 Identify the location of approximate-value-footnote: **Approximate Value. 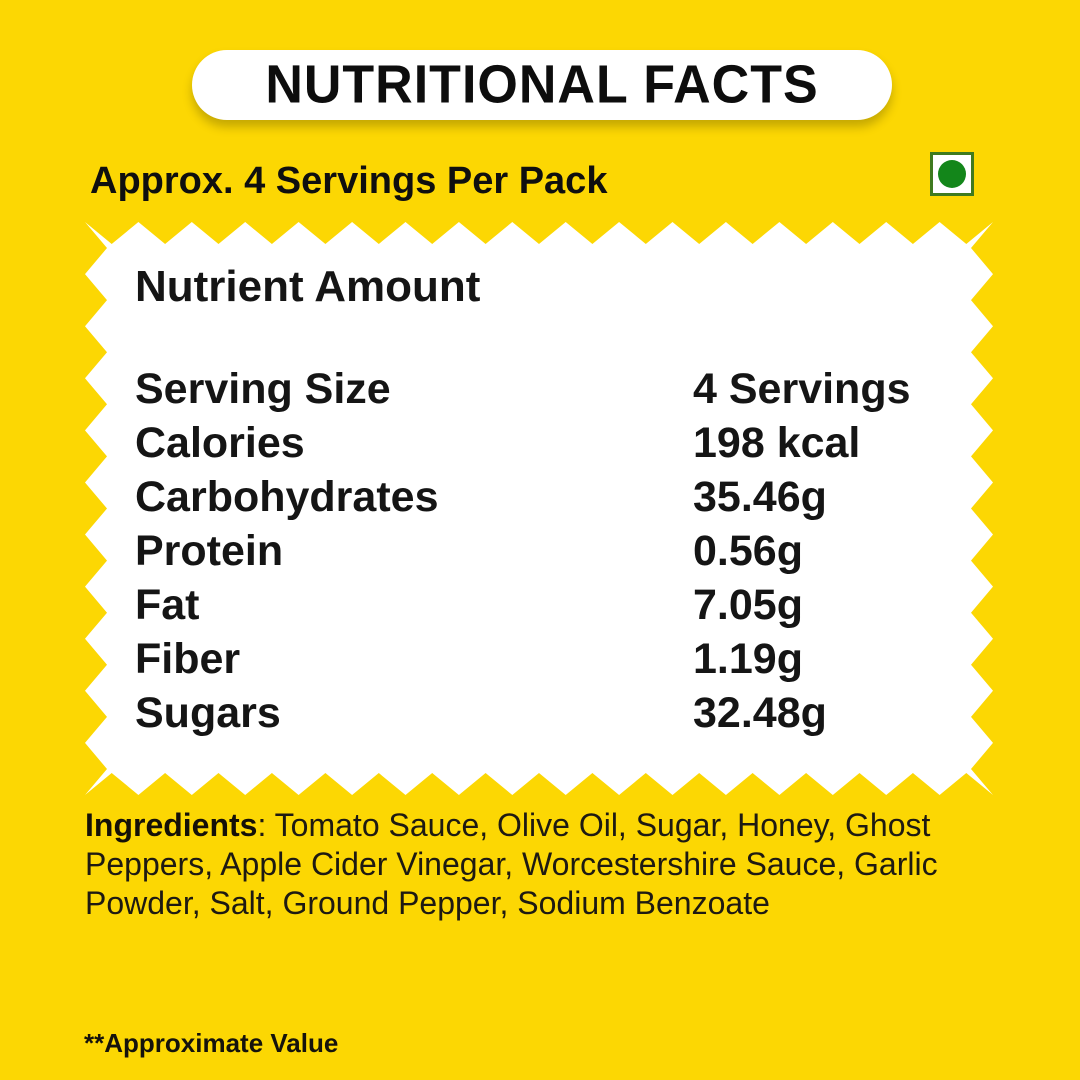
(211, 1043).